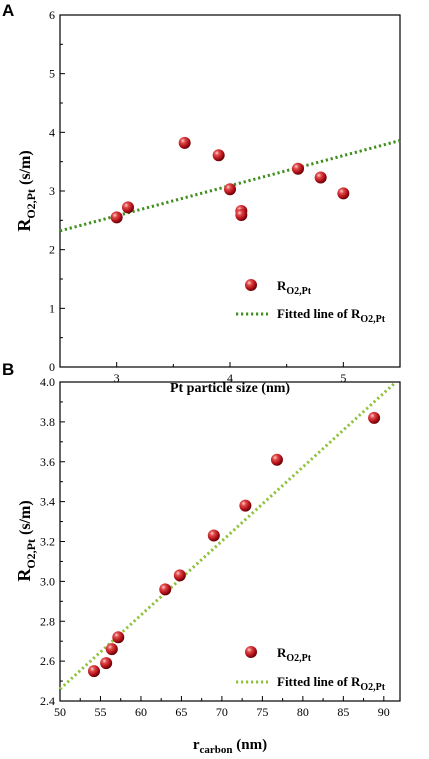  What do you see at coordinates (8, 369) in the screenshot?
I see `panel-b-letter: B` at bounding box center [8, 369].